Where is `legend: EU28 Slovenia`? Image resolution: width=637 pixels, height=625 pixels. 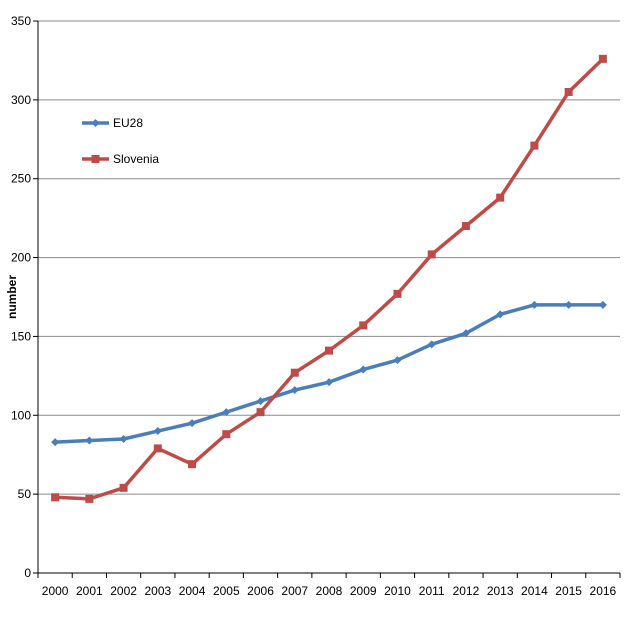
legend: EU28 Slovenia is located at coordinates (120, 141).